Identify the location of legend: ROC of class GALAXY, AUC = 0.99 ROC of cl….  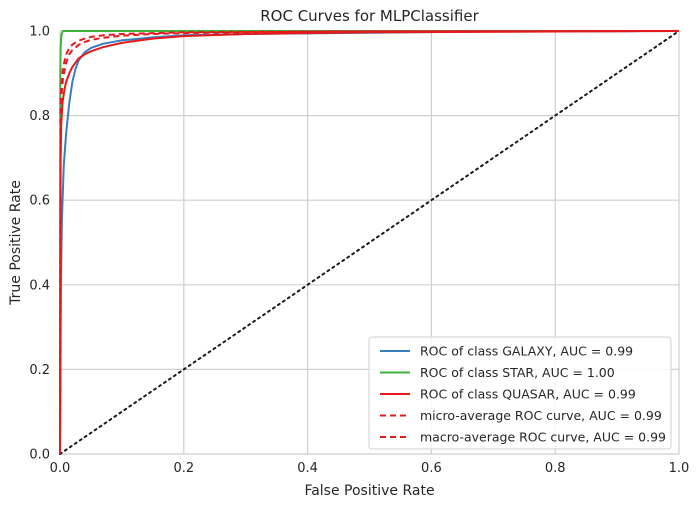
(520, 393).